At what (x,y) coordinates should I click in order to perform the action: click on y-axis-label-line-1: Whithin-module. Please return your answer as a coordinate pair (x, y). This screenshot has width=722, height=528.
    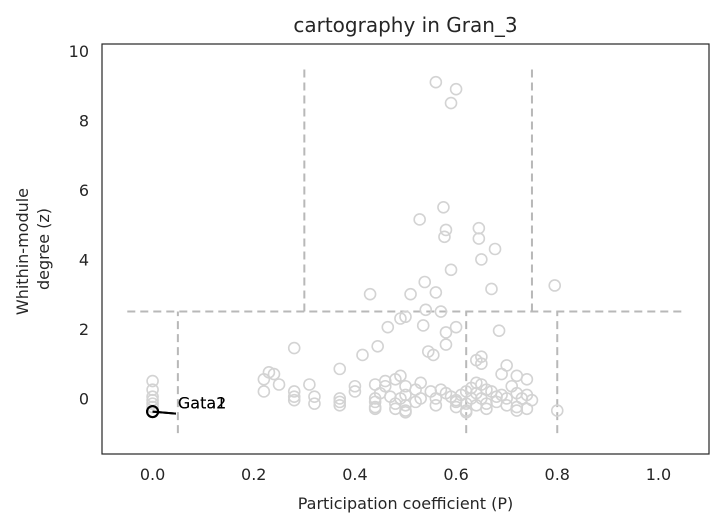
    Looking at the image, I should click on (22, 251).